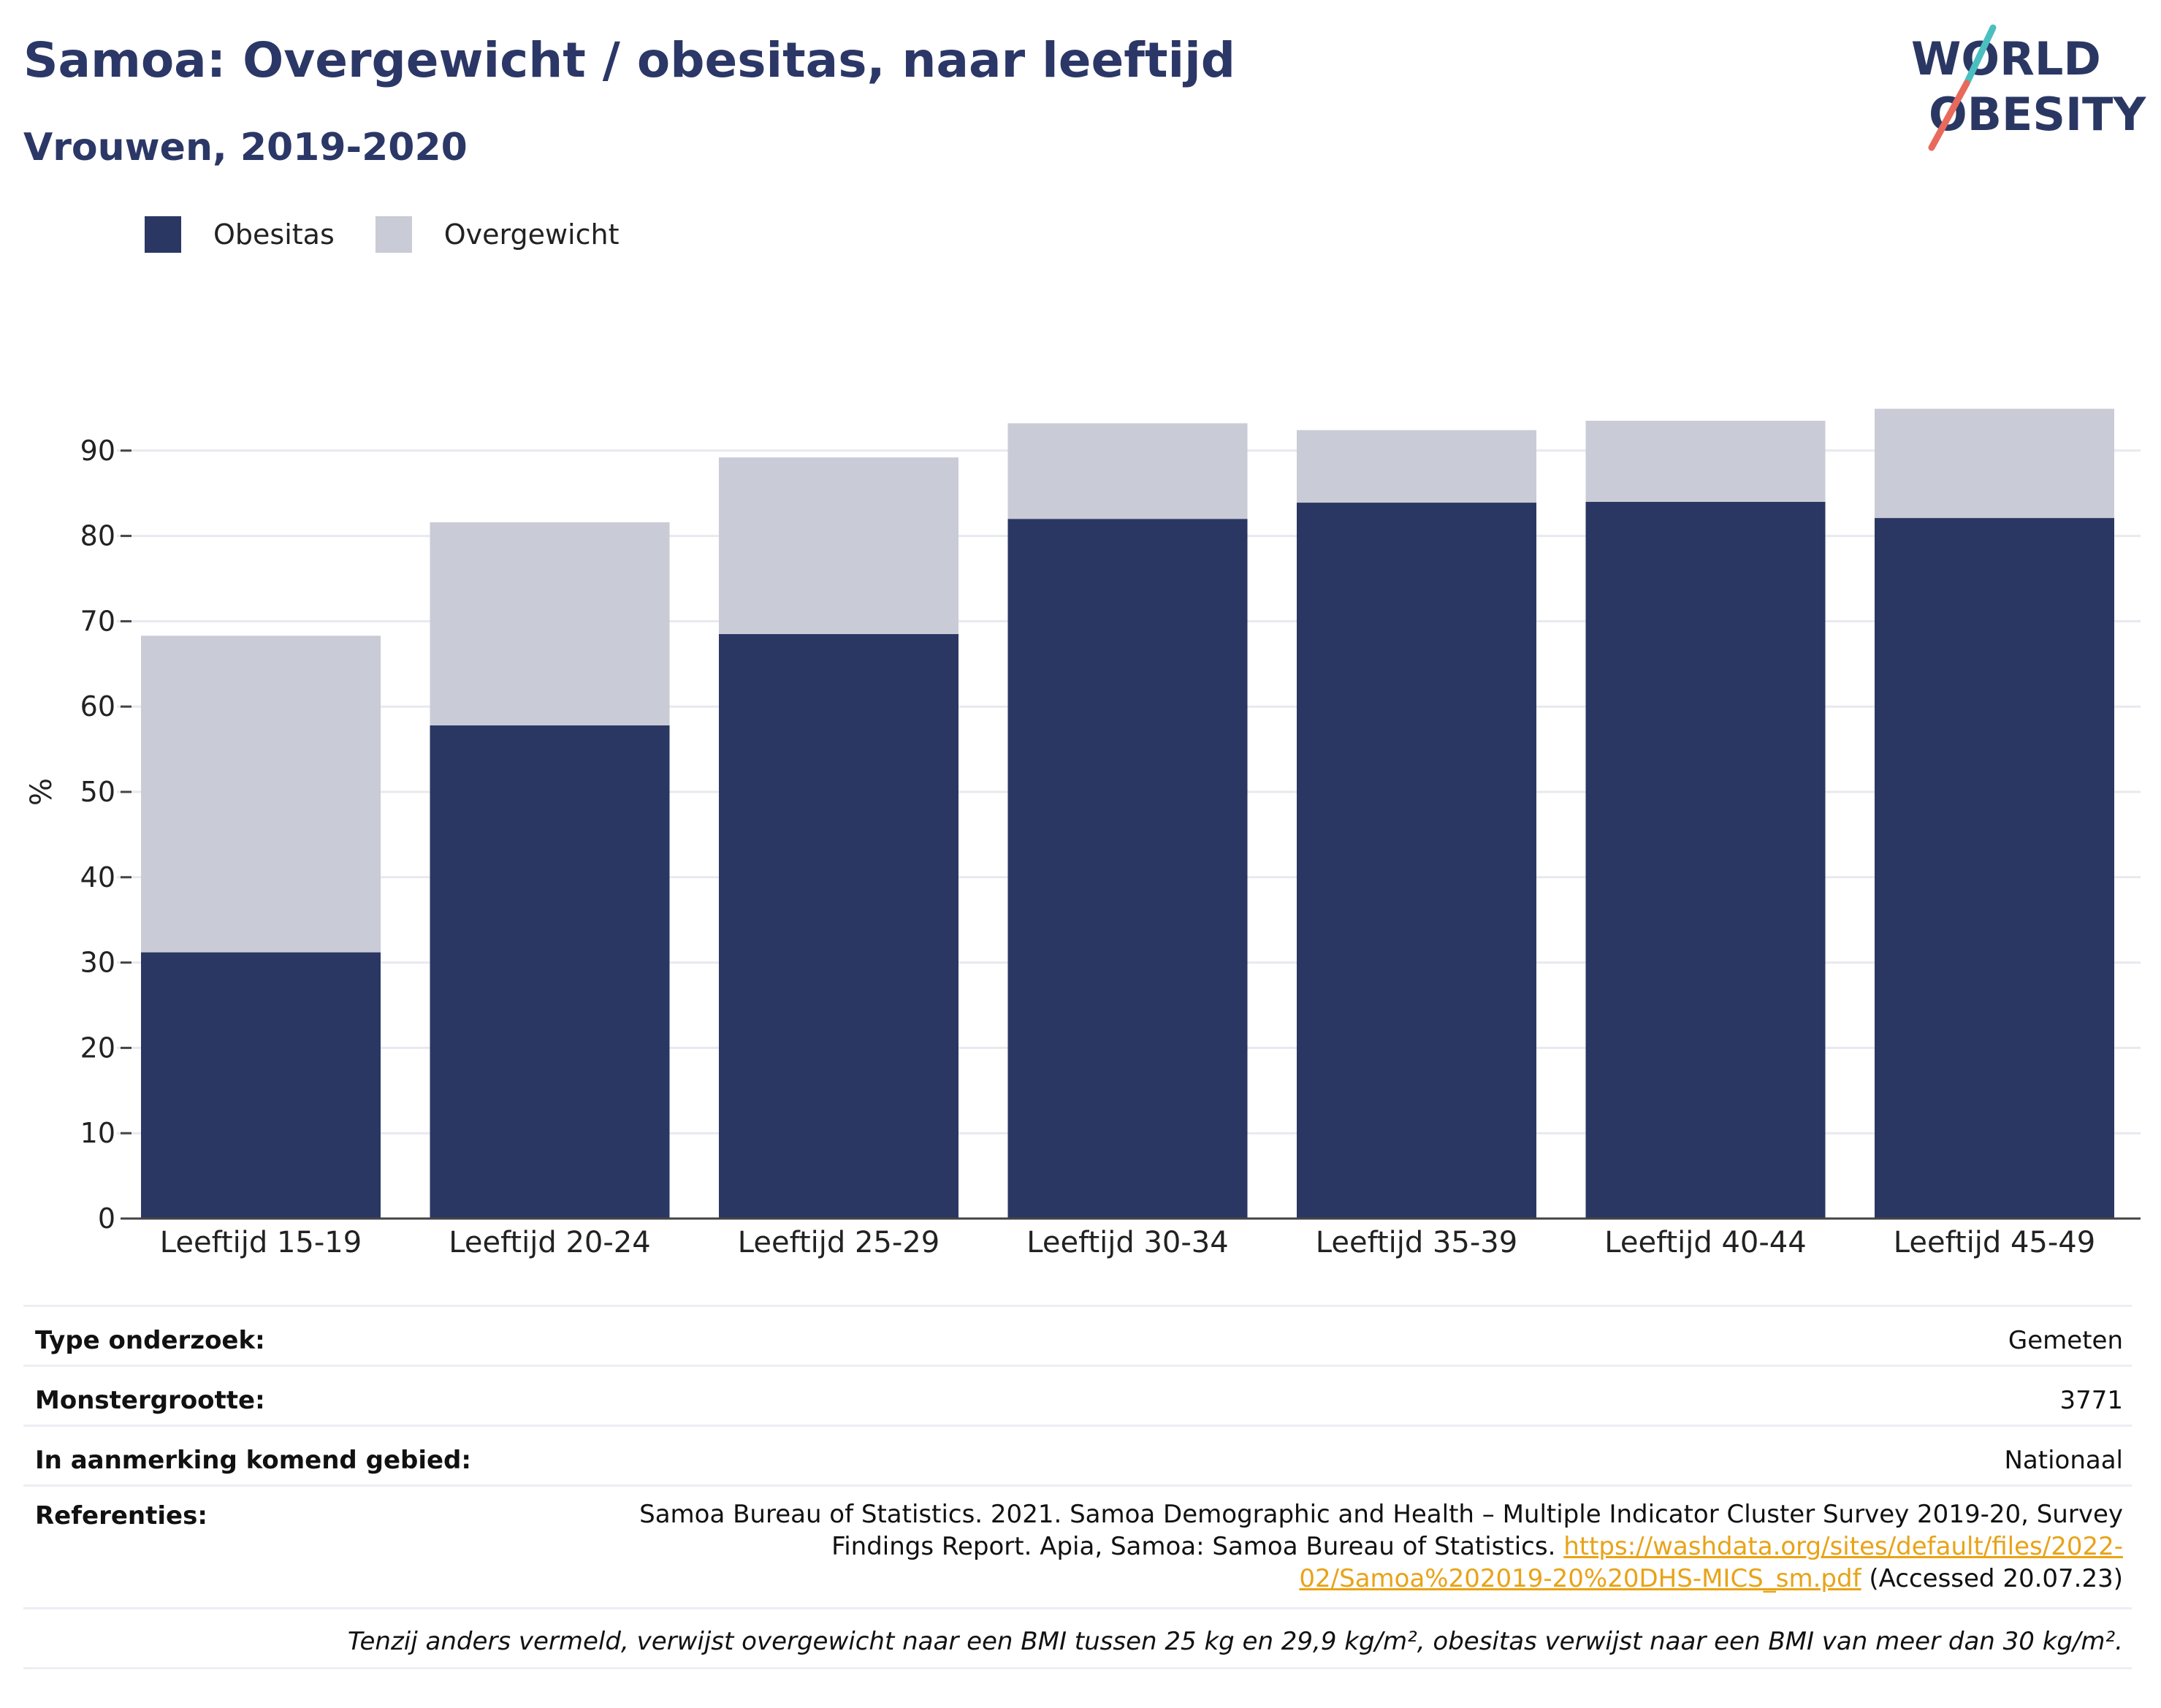 The height and width of the screenshot is (1708, 2161). What do you see at coordinates (121, 1516) in the screenshot?
I see `references-label: Referenties:` at bounding box center [121, 1516].